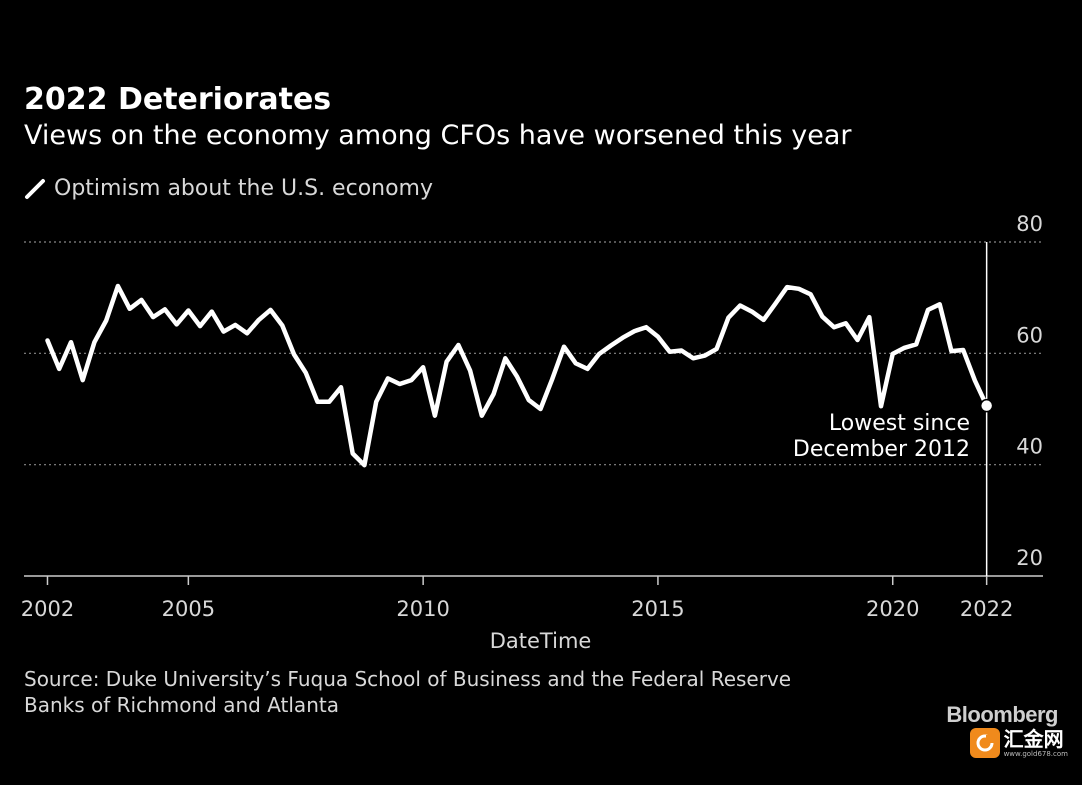 The image size is (1082, 785). I want to click on y-tick-label-40: 40, so click(1029, 447).